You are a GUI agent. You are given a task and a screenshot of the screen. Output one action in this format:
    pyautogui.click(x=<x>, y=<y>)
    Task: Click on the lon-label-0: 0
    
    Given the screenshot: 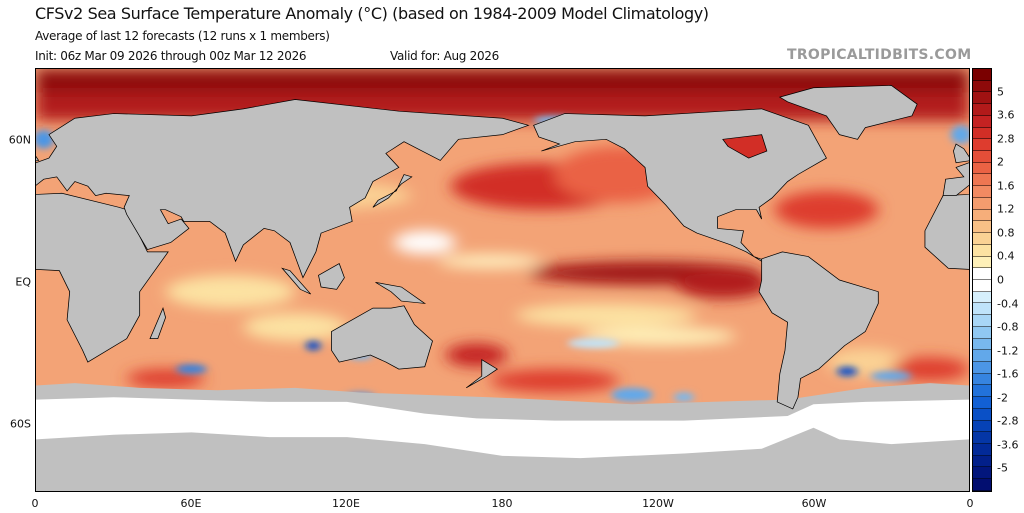 What is the action you would take?
    pyautogui.click(x=35, y=503)
    